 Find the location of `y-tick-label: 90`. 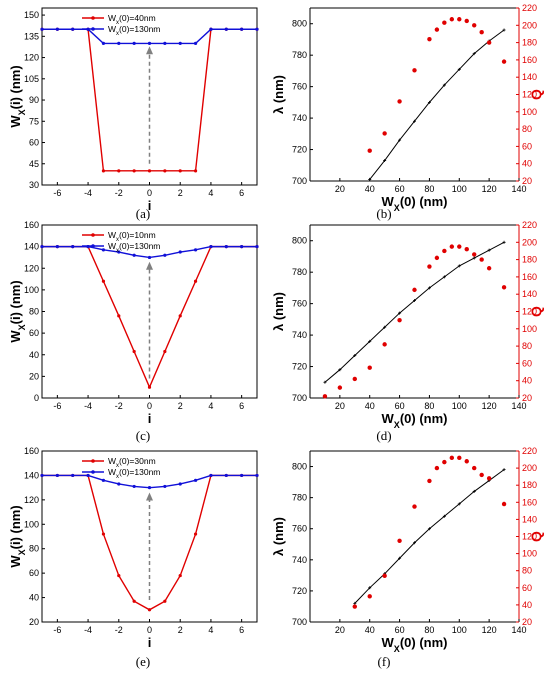

y-tick-label: 90 is located at coordinates (34, 100).